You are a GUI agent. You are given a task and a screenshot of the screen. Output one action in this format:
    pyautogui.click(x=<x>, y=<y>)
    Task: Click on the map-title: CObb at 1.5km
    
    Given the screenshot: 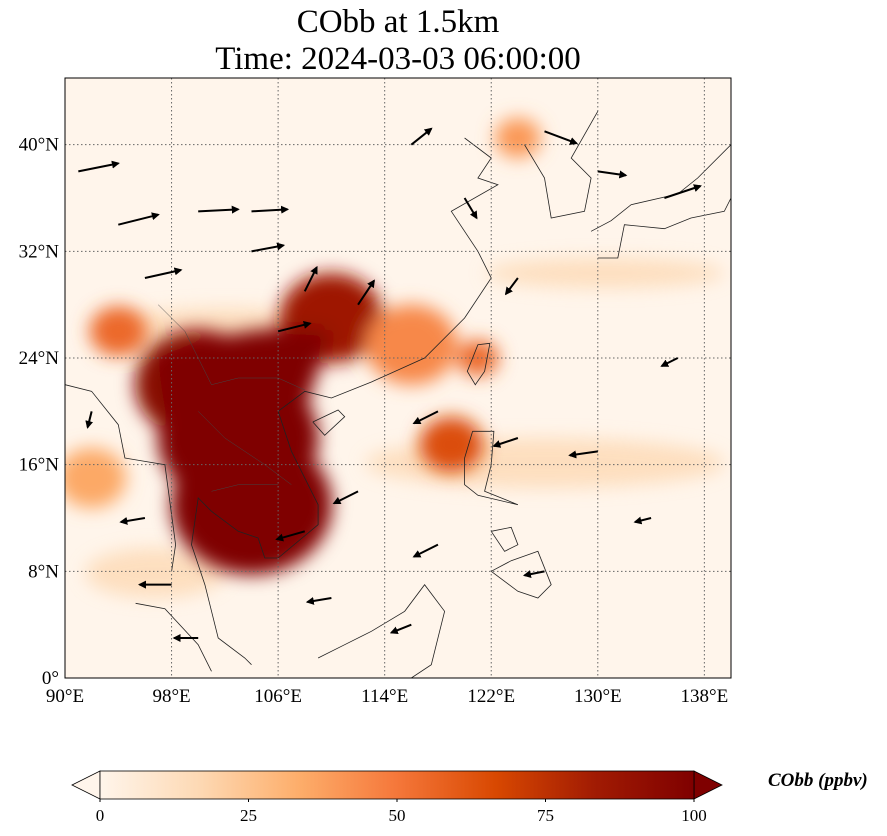 What is the action you would take?
    pyautogui.click(x=398, y=22)
    